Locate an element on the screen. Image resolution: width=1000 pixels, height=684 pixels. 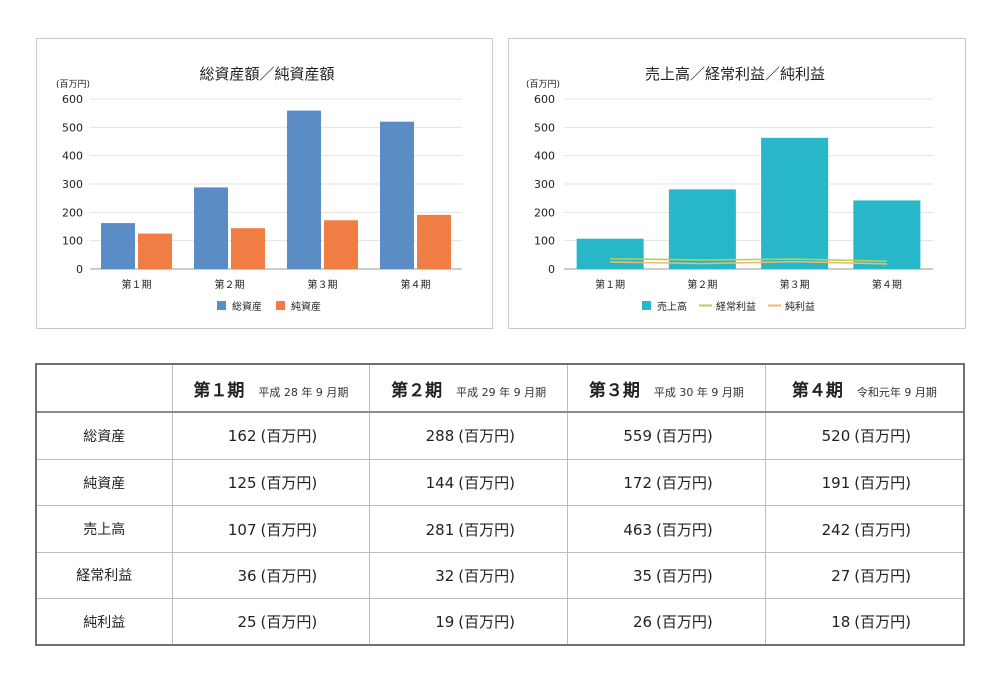
table-cell: 18 (百万円) is located at coordinates (863, 621).